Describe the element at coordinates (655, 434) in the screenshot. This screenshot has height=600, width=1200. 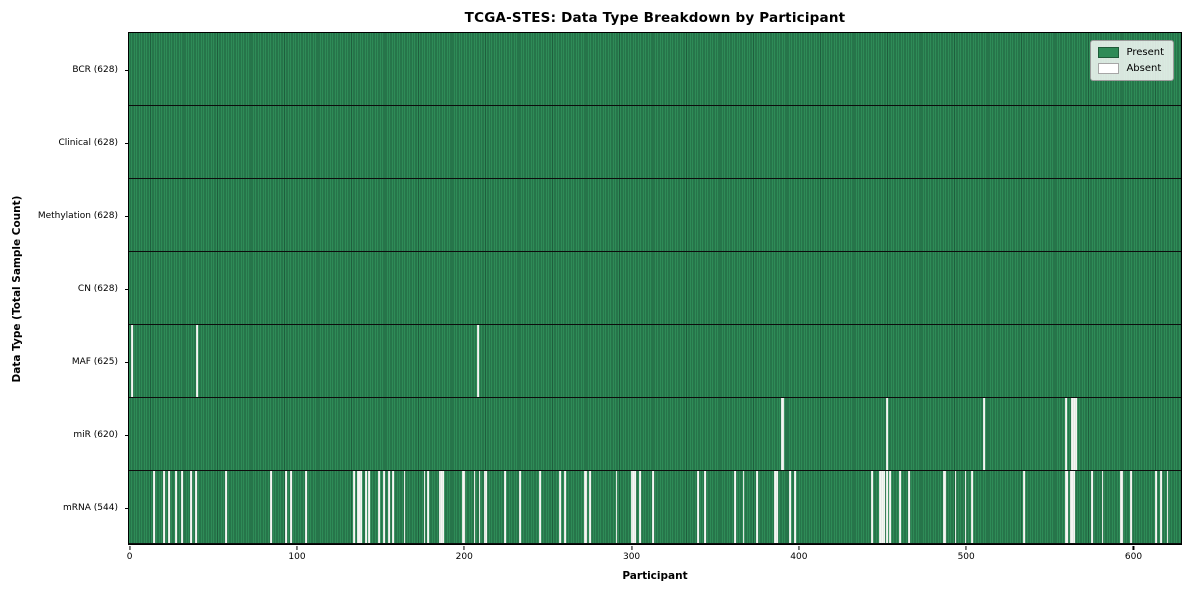
I see `row-band-mir` at that location.